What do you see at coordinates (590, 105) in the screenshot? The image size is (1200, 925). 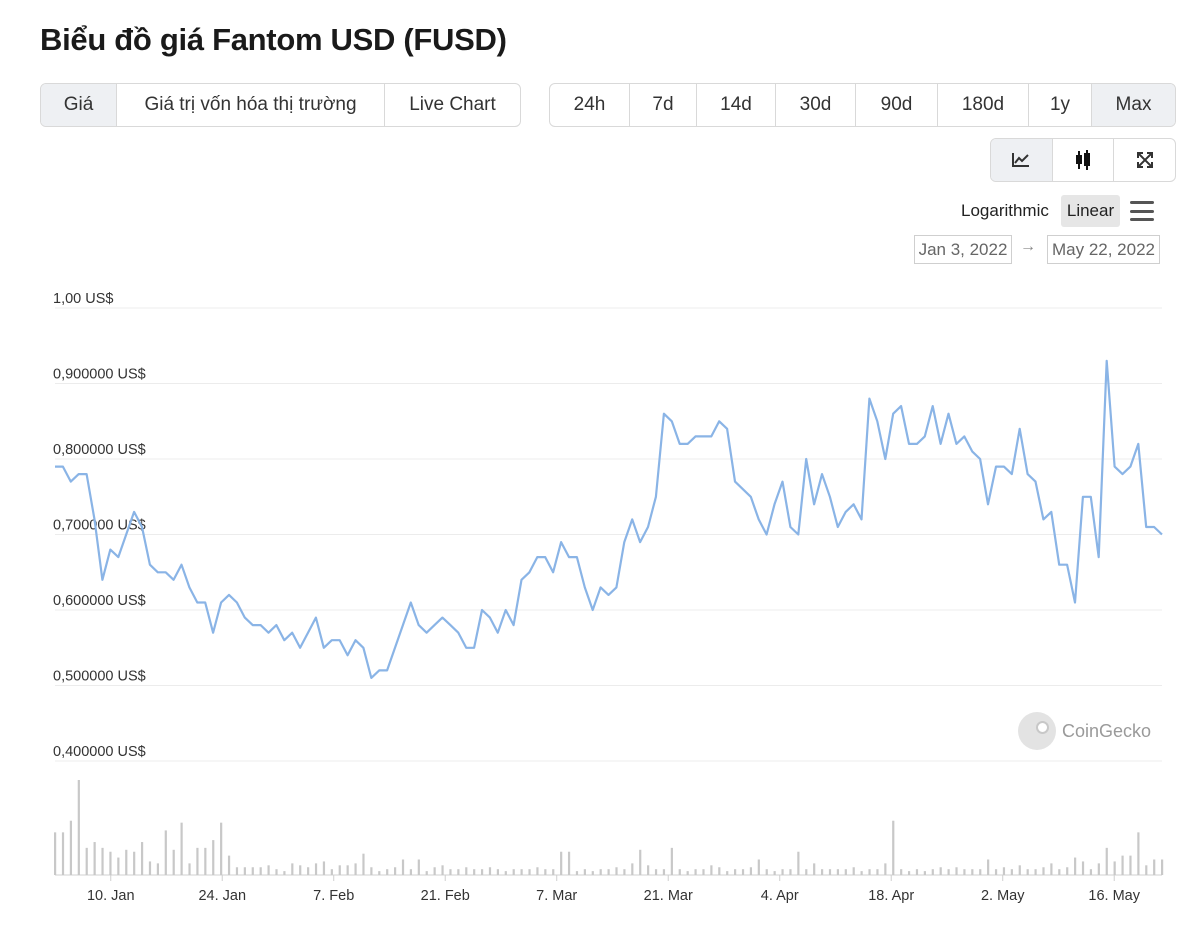 I see `range-24h: 24h` at bounding box center [590, 105].